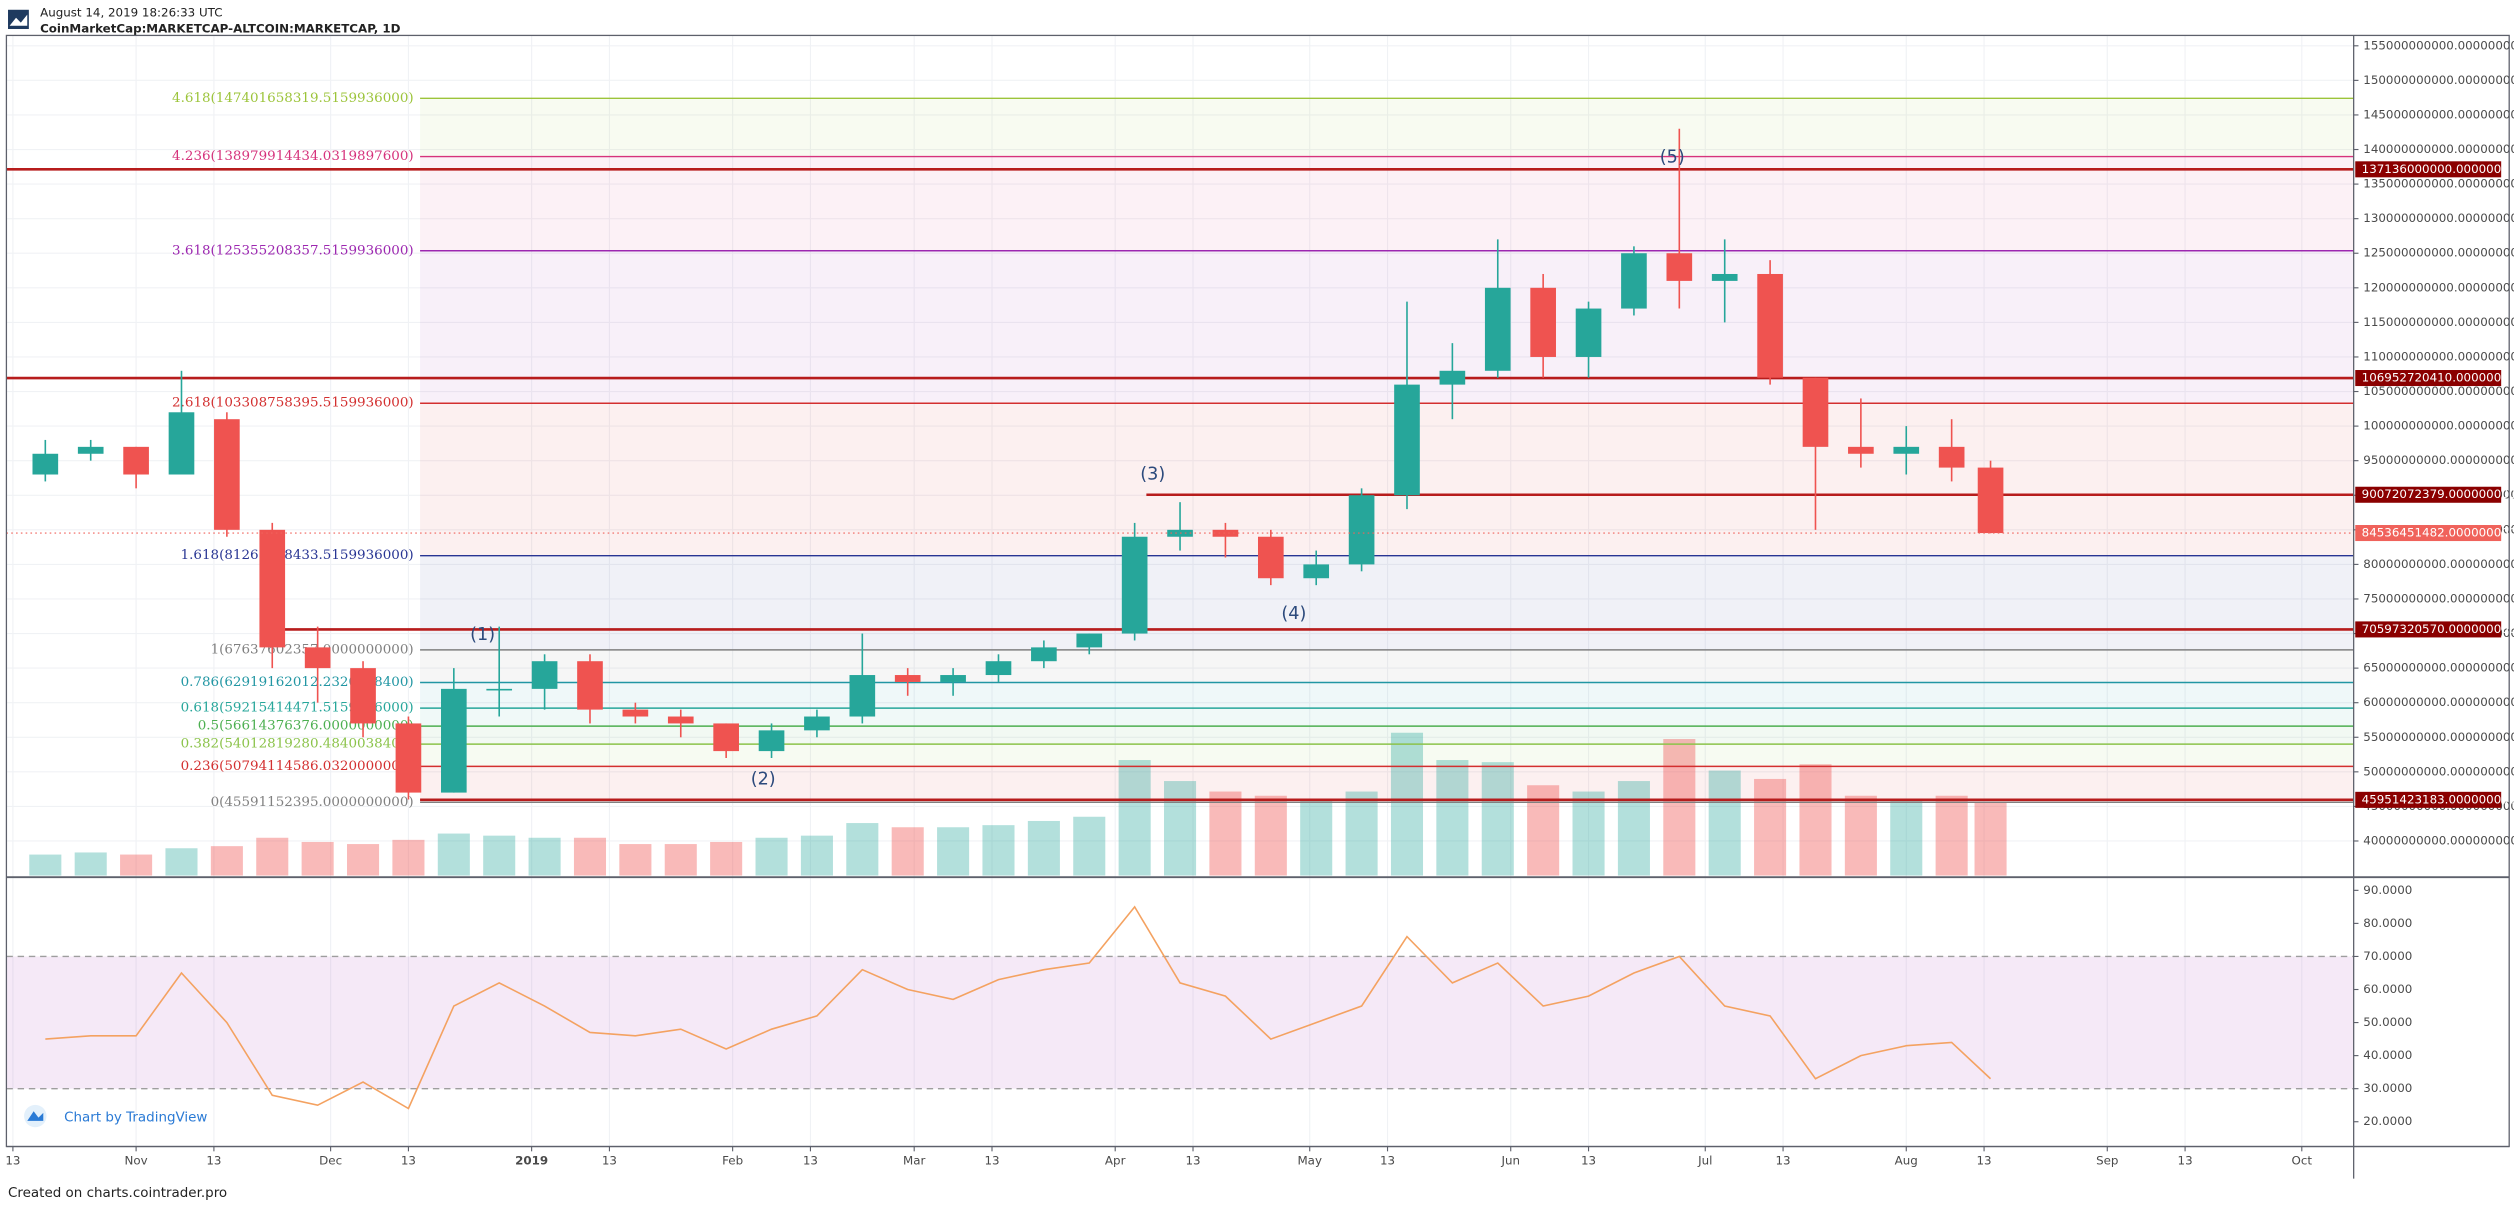 This screenshot has height=1206, width=2514. Describe the element at coordinates (1152, 475) in the screenshot. I see `wave-label: (3)` at that location.